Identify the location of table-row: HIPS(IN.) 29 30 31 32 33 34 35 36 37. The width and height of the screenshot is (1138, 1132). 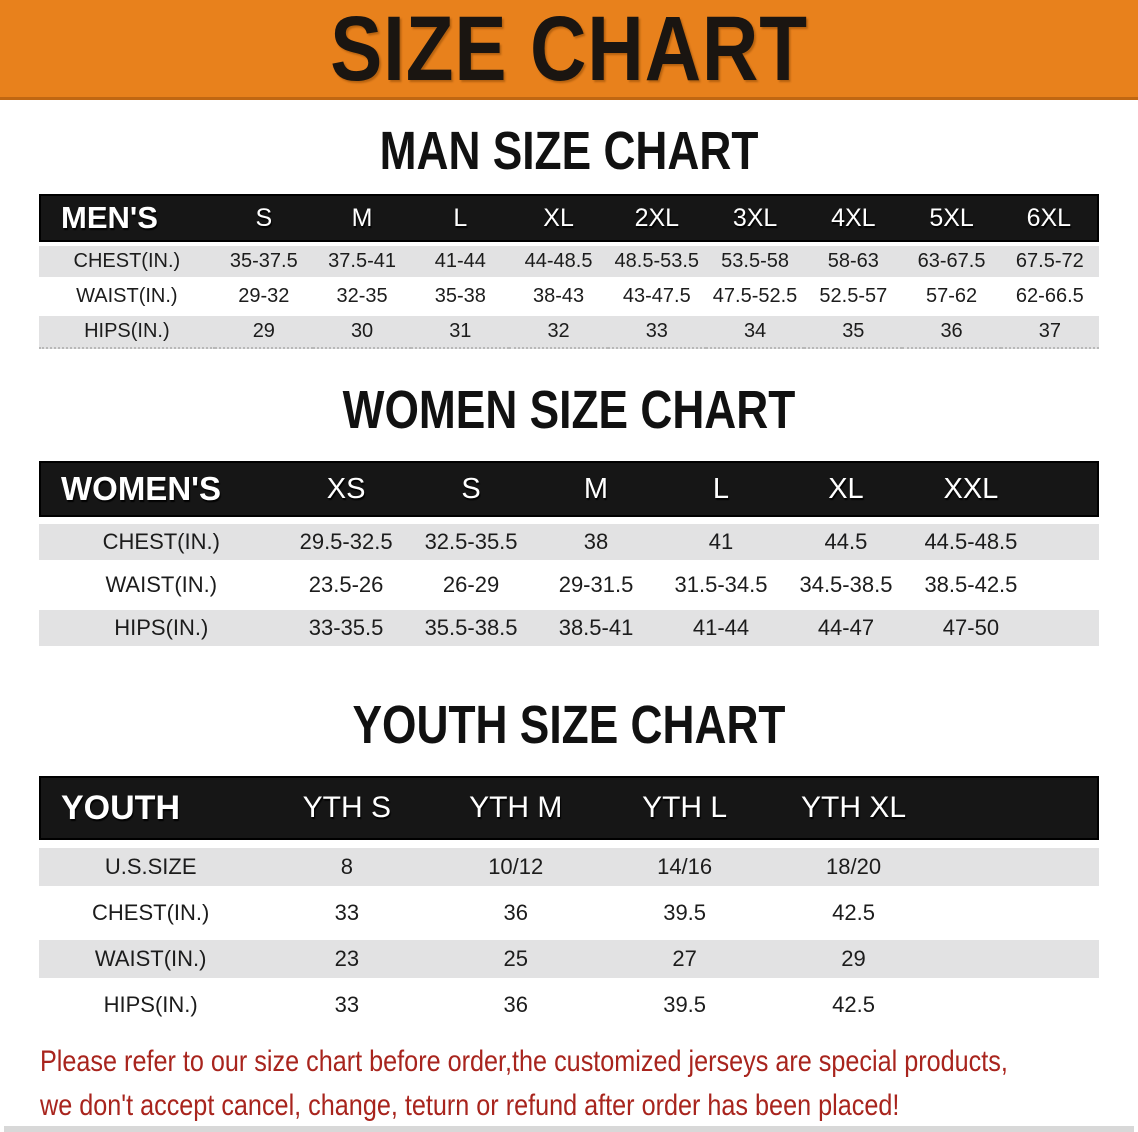
(569, 330).